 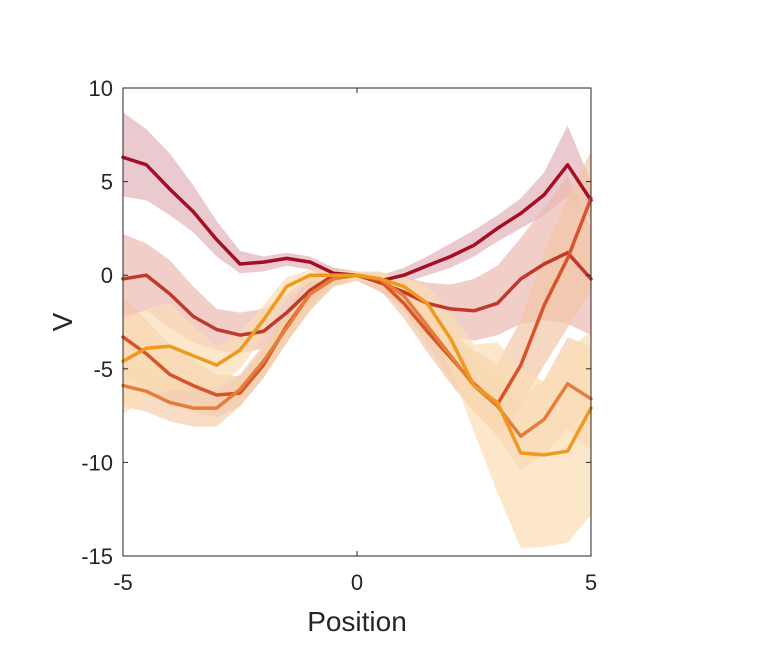 I want to click on y-tick-label: 5, so click(x=107, y=182).